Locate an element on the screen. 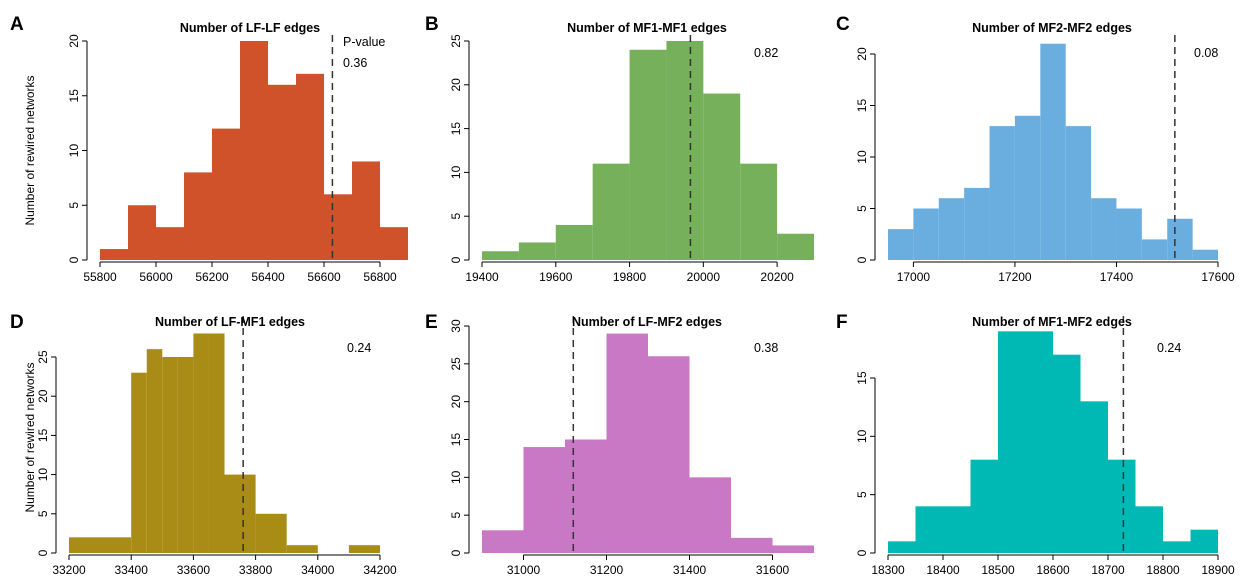 The height and width of the screenshot is (586, 1242). x-tick-label: 17600 is located at coordinates (1218, 277).